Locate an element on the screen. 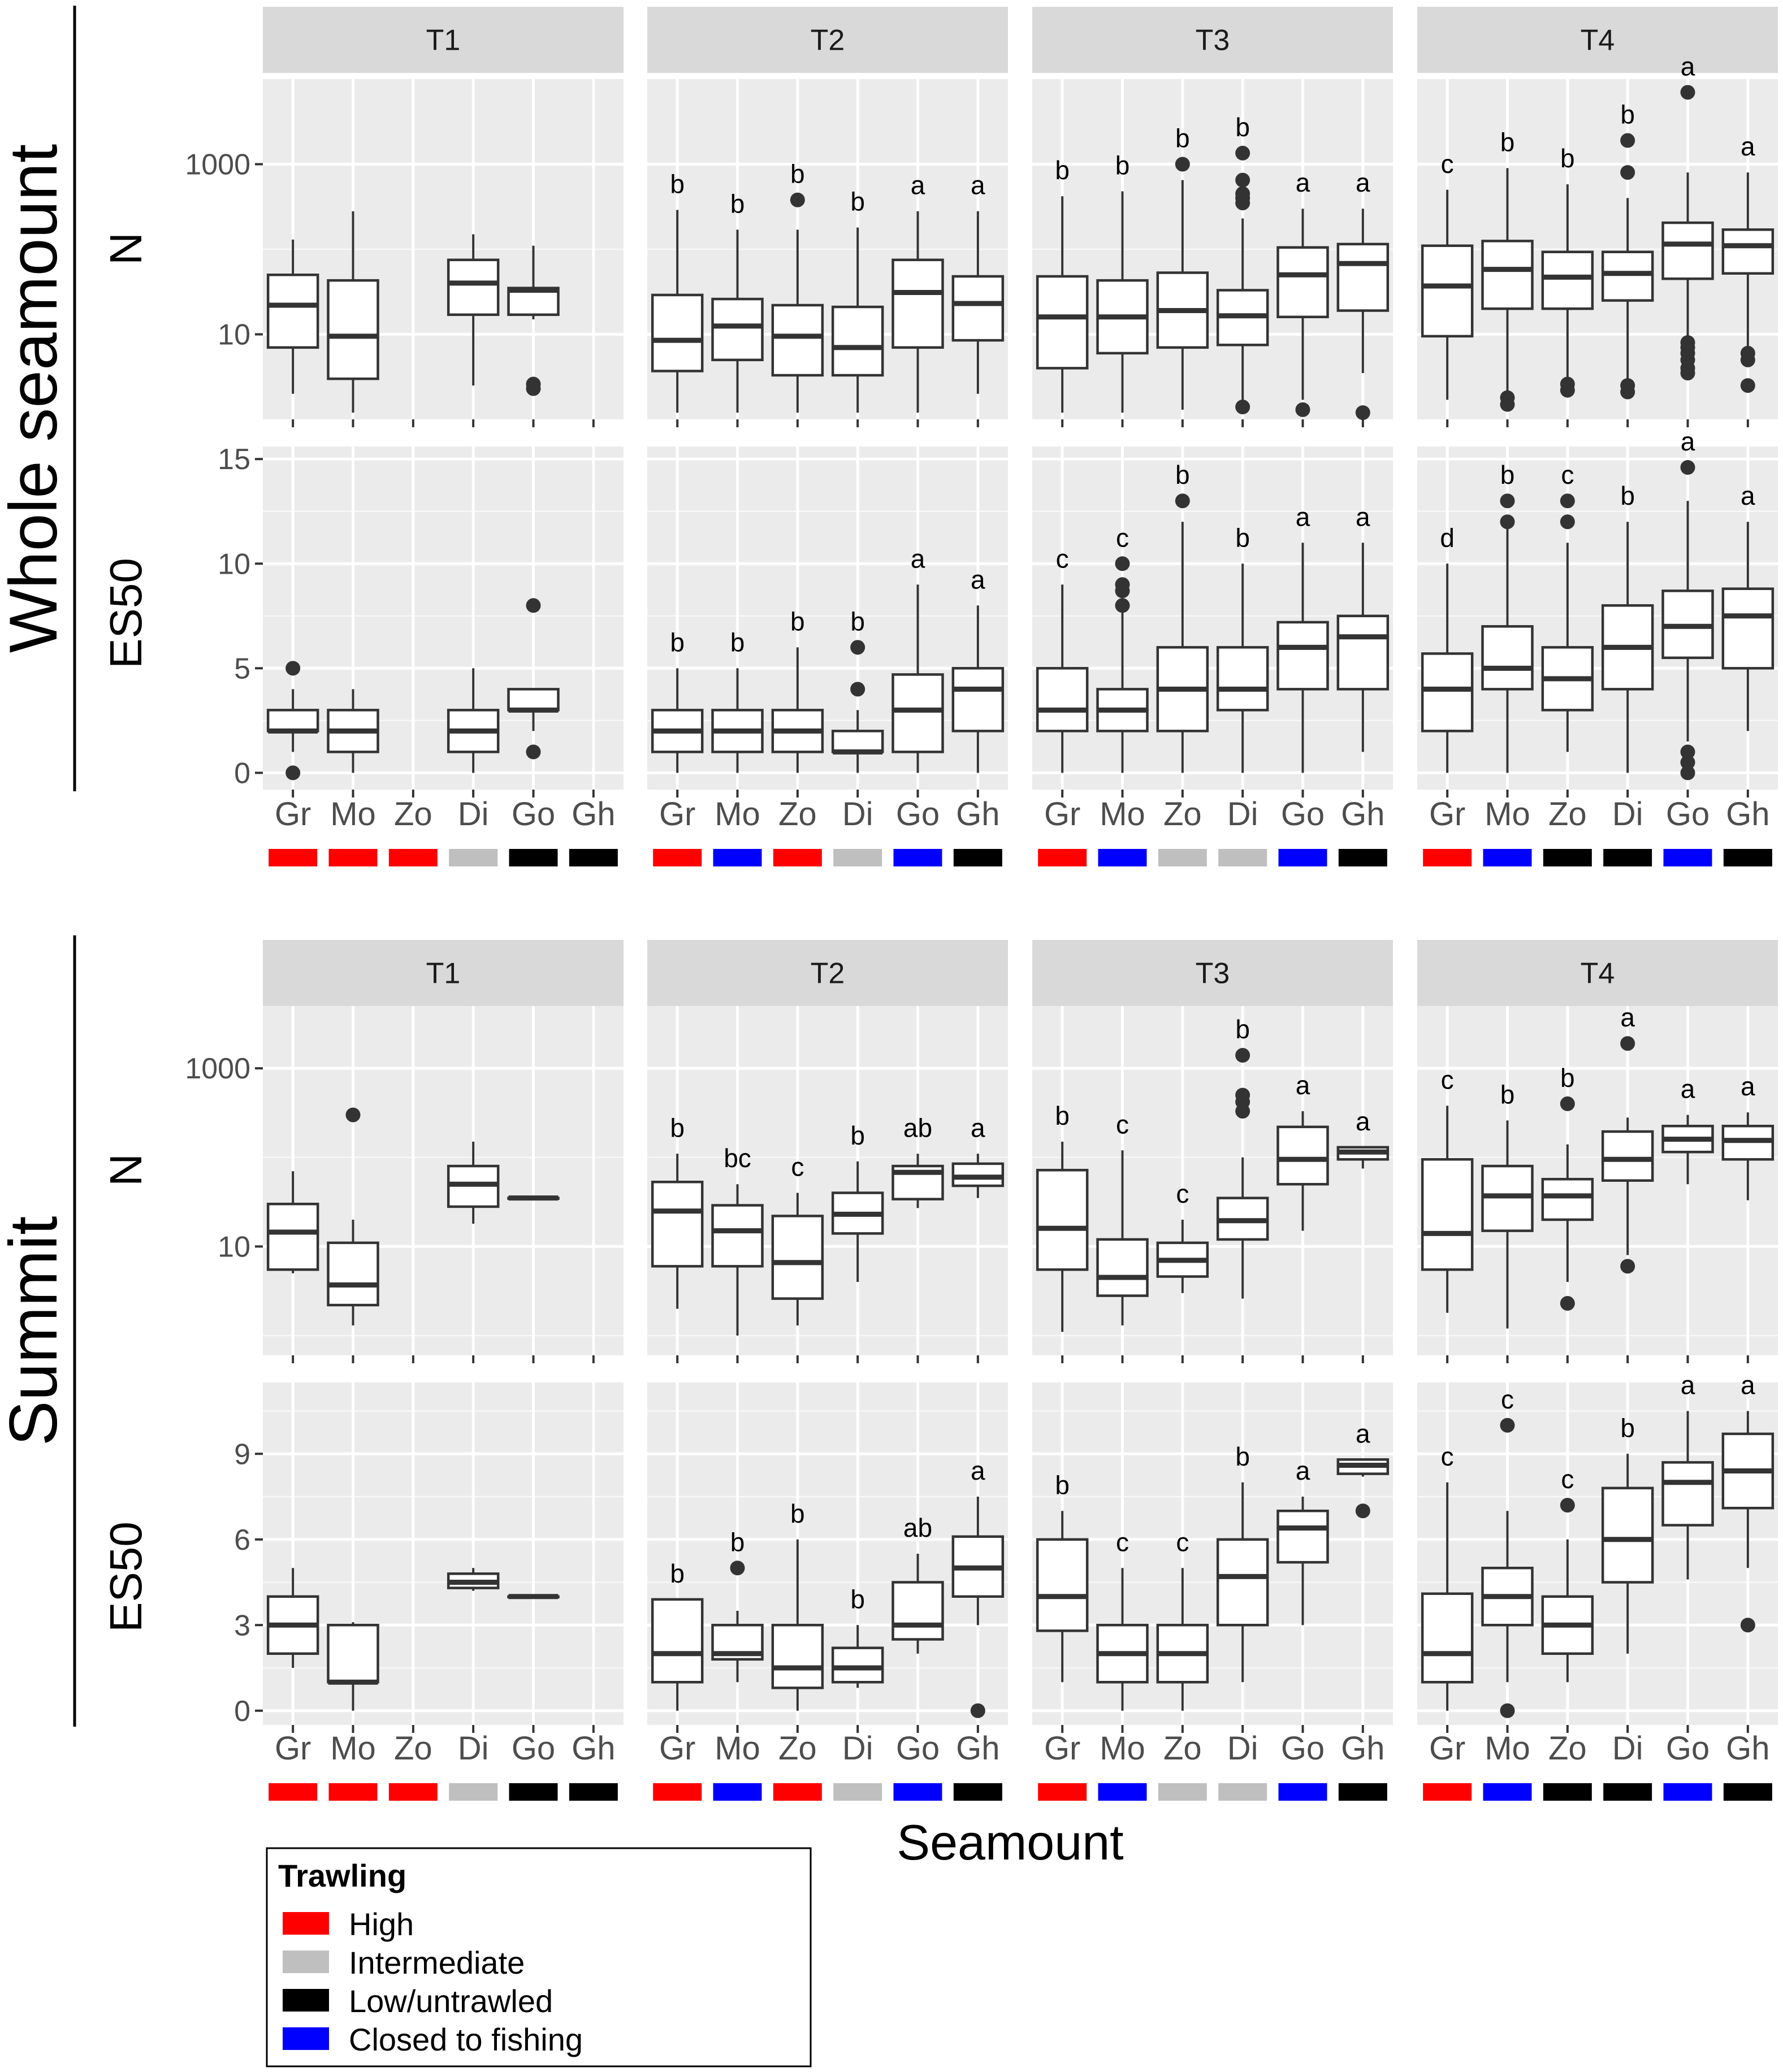  box-gr: b is located at coordinates (1062, 1216).